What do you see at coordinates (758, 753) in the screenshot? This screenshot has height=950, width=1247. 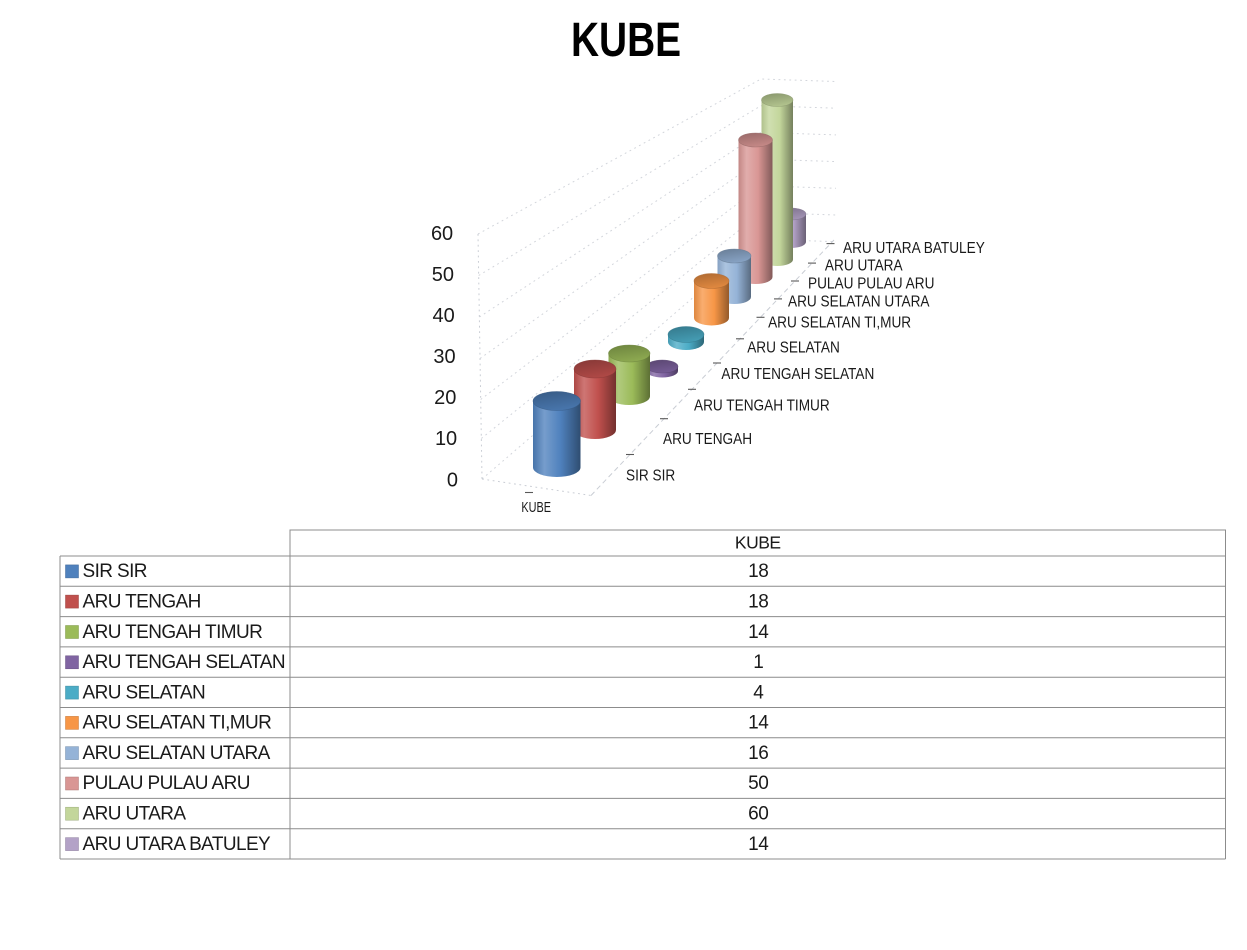 I see `svg-text: 16` at bounding box center [758, 753].